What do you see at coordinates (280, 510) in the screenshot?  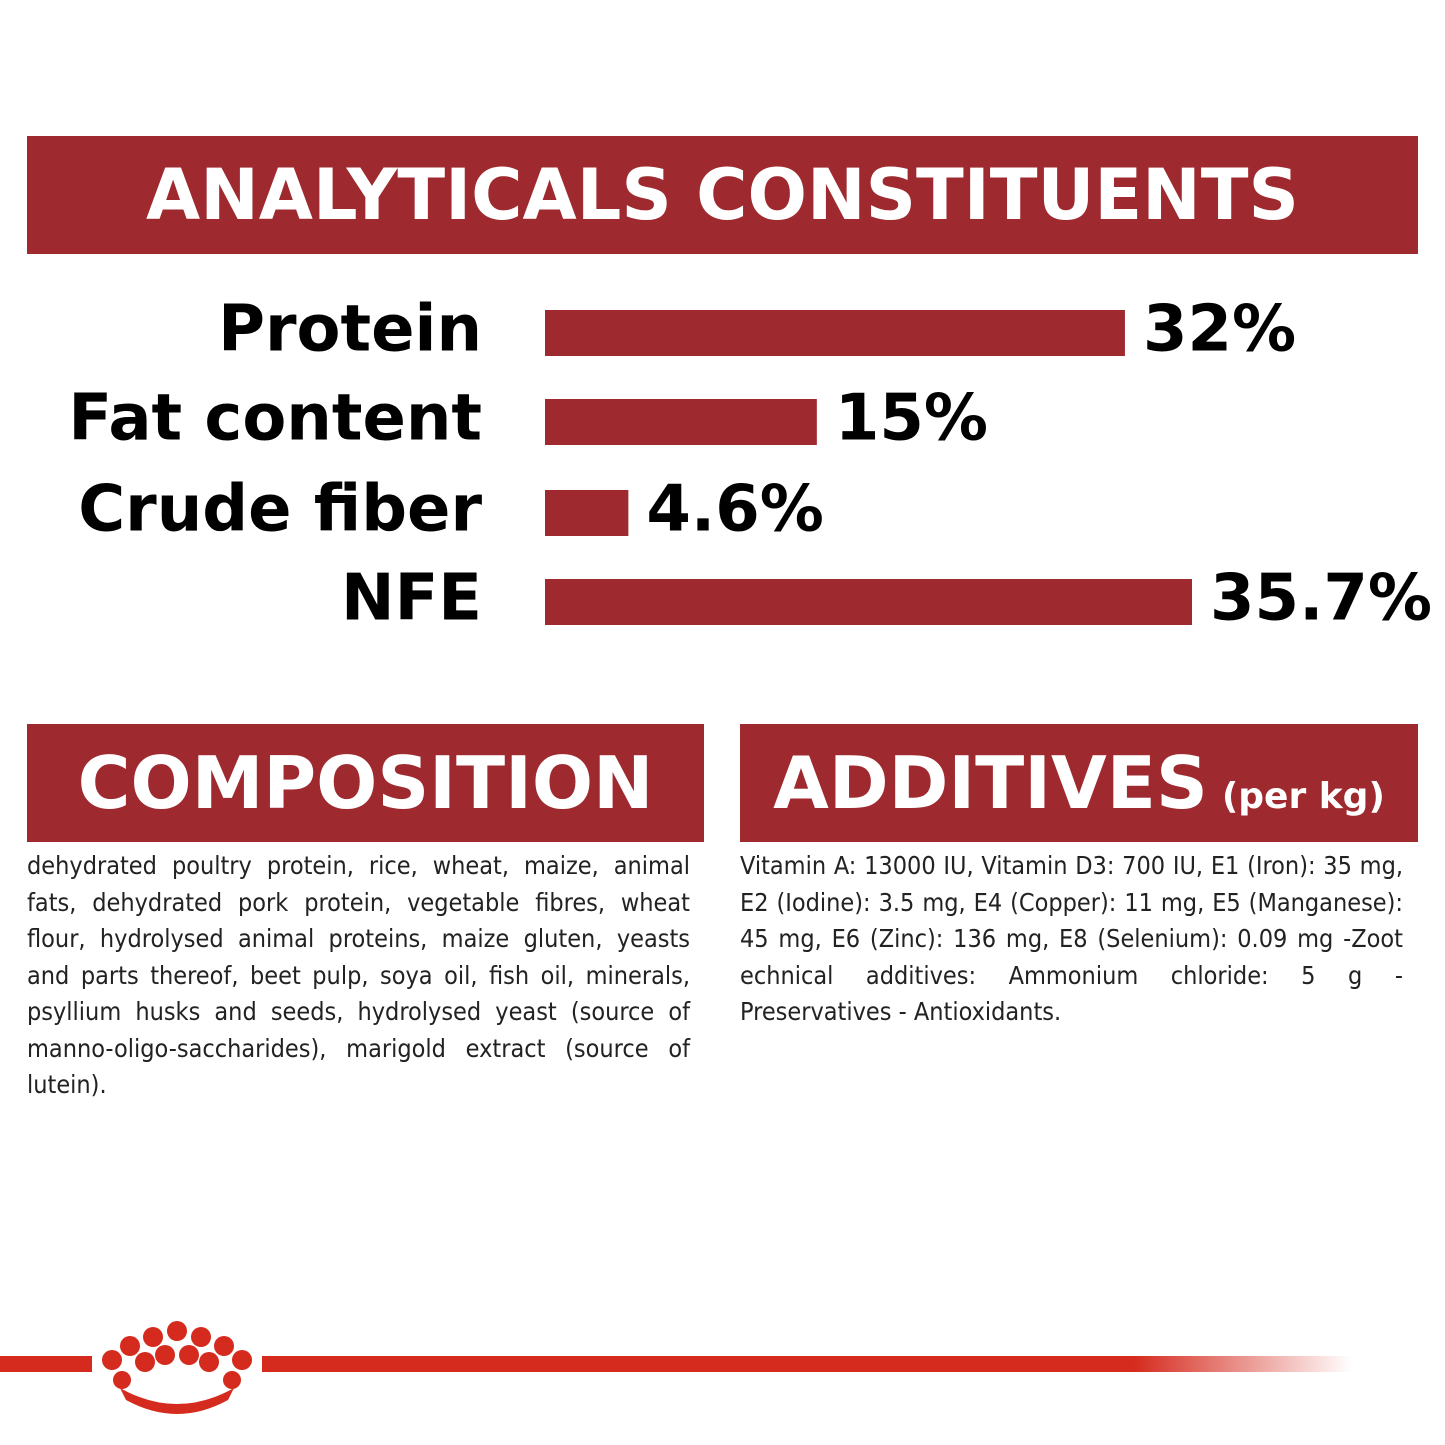 I see `category-label: Crude fiber` at bounding box center [280, 510].